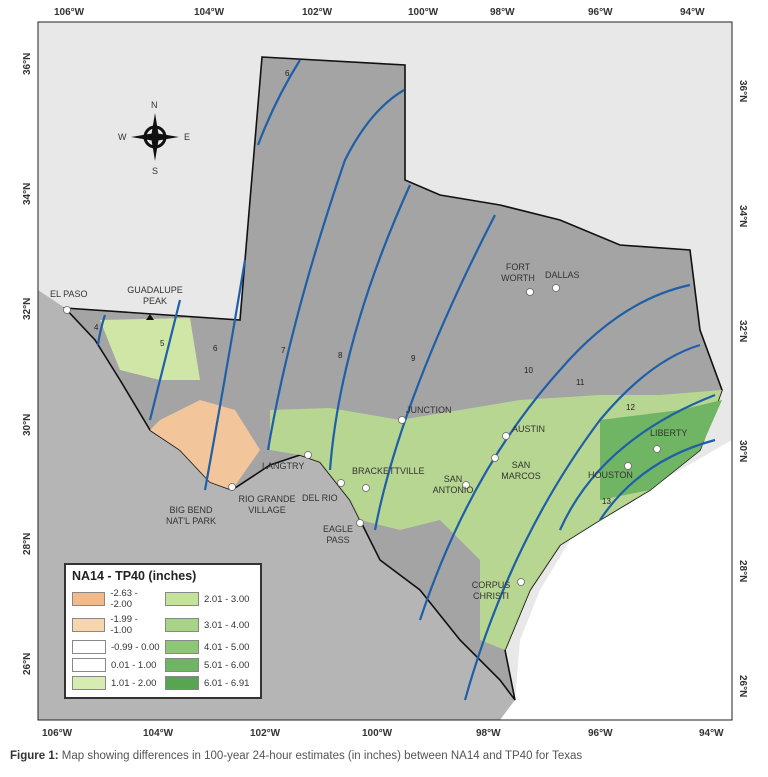  Describe the element at coordinates (124, 625) in the screenshot. I see `legend-label: -1.99 - -1.00` at that location.